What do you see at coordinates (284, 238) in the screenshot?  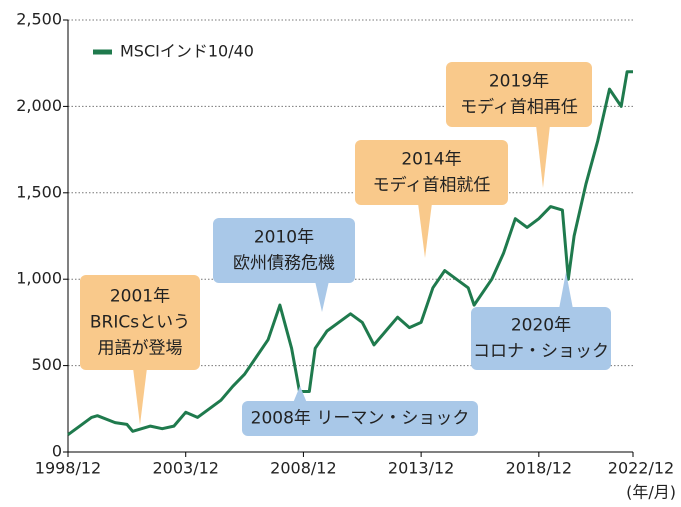 I see `callout-text: 2010年` at bounding box center [284, 238].